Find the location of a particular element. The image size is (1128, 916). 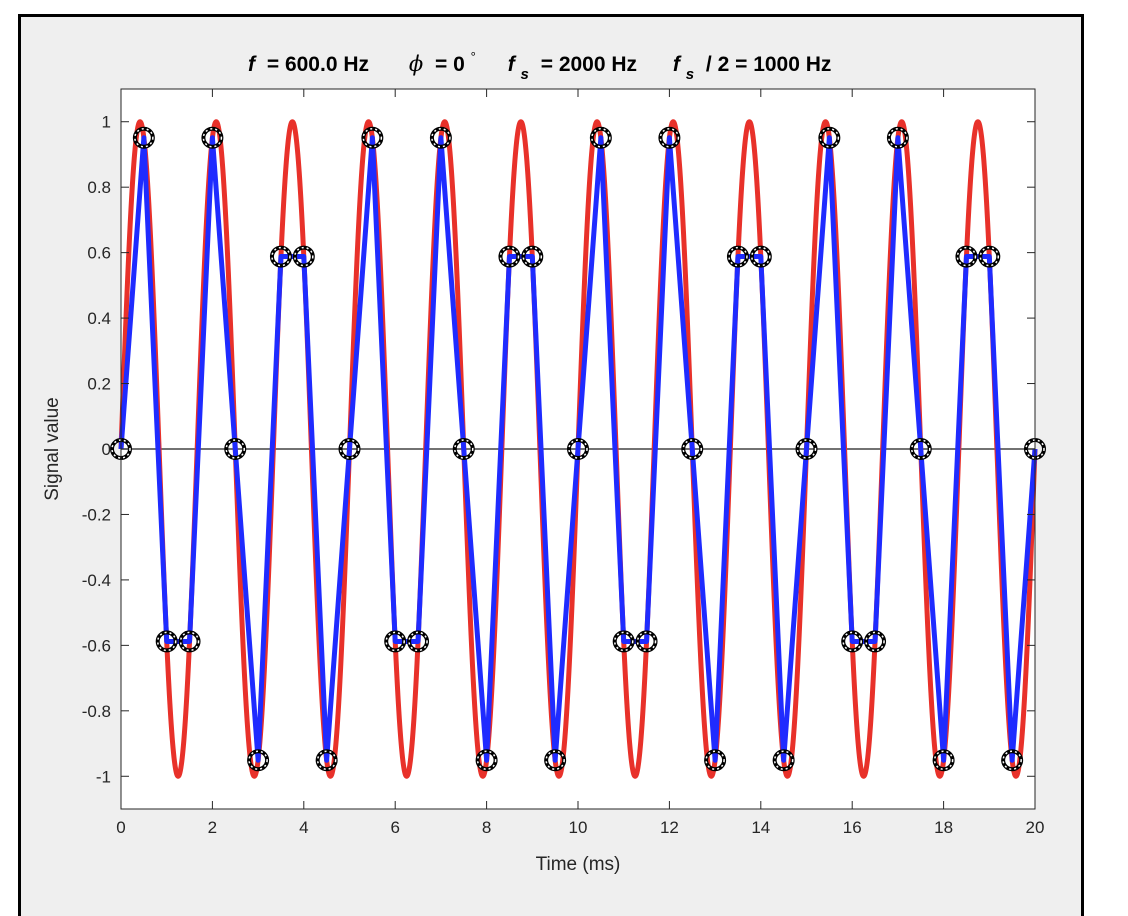

title-fs-value: = 2000 Hz is located at coordinates (589, 64).